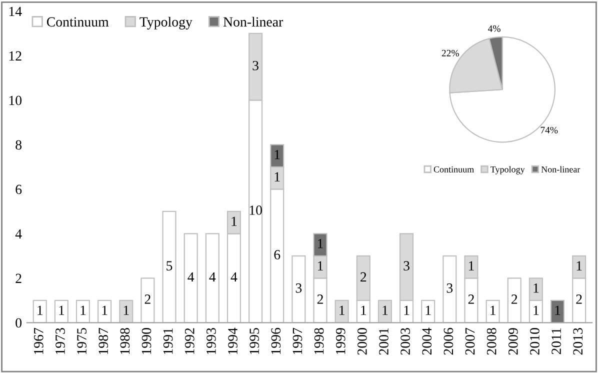  What do you see at coordinates (60, 341) in the screenshot?
I see `x-tick-label: 1973` at bounding box center [60, 341].